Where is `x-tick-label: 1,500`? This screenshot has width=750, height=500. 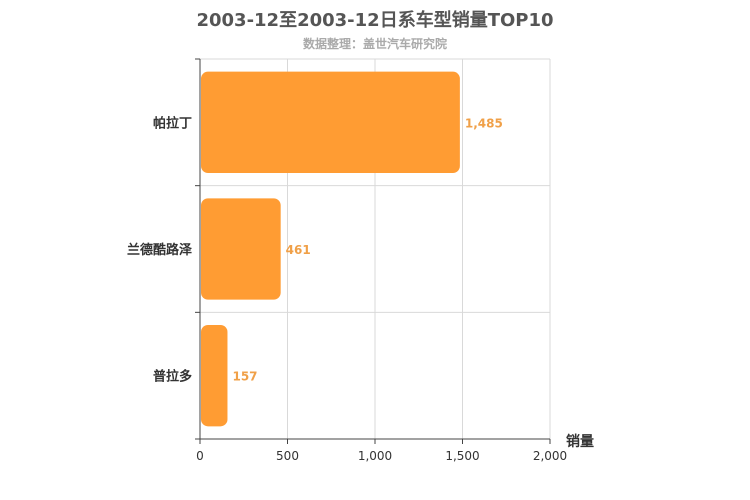 x-tick-label: 1,500 is located at coordinates (462, 456).